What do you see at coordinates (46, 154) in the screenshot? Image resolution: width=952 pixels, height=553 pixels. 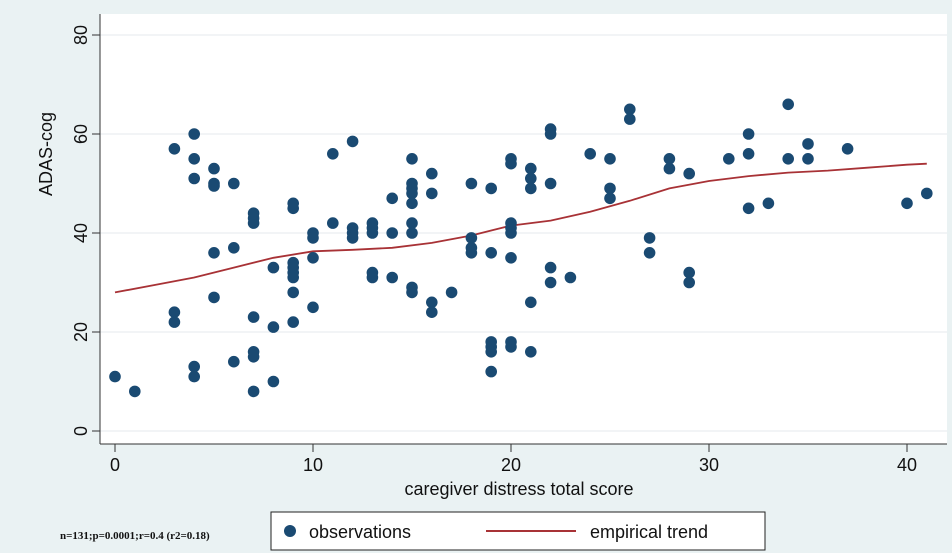 I see `y-axis-title: ADAS-cog` at bounding box center [46, 154].